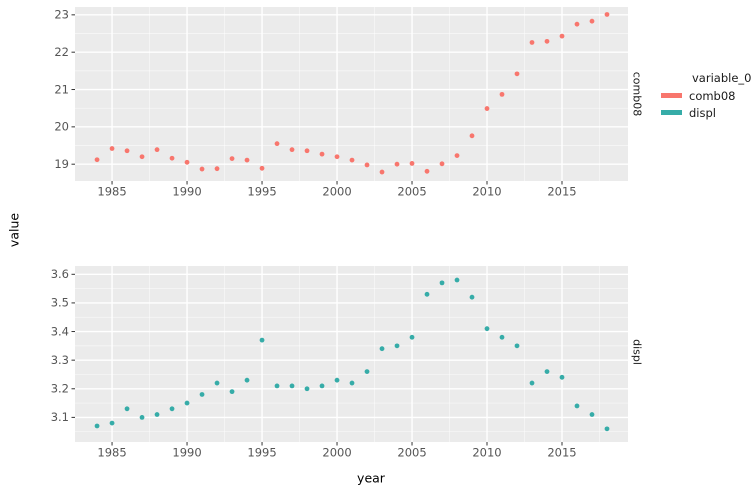  I want to click on y-tick-label: 3.4, so click(60, 331).